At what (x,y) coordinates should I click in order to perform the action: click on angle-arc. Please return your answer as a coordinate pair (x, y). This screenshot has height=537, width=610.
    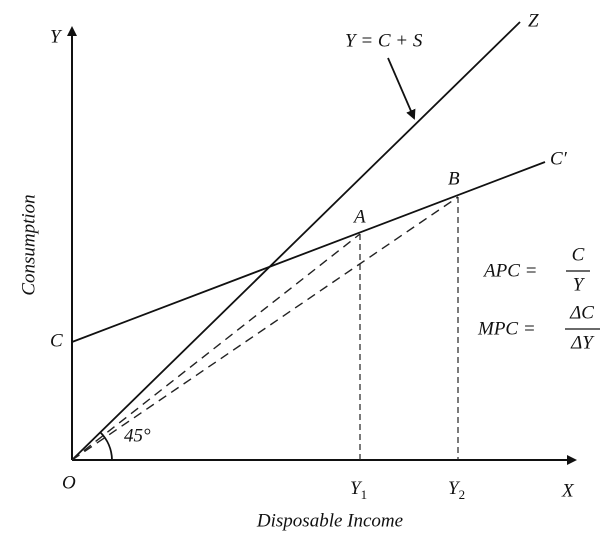
    Looking at the image, I should click on (106, 446).